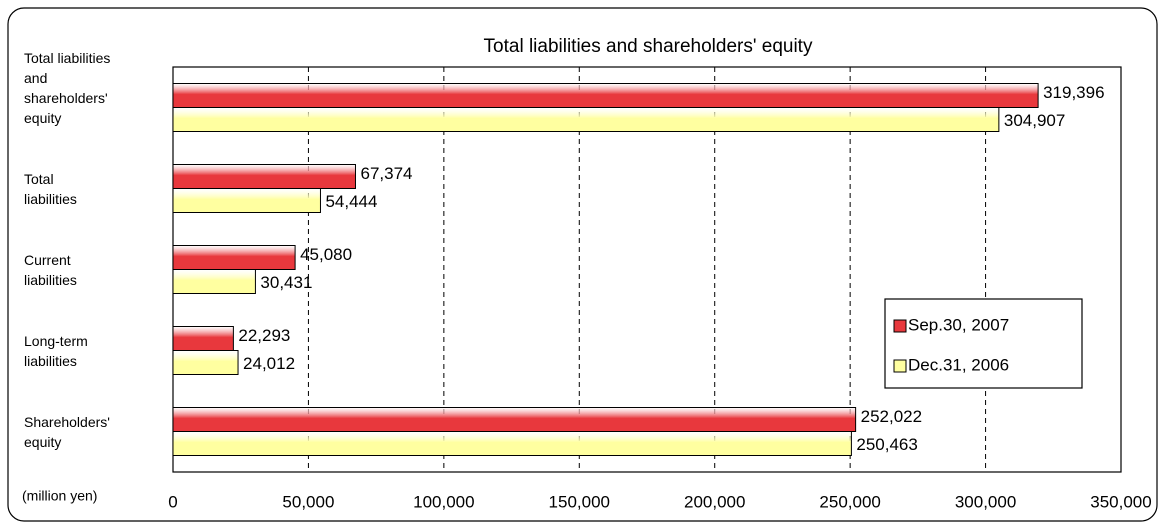 This screenshot has width=1165, height=529. I want to click on value-label: 319,396, so click(1073, 92).